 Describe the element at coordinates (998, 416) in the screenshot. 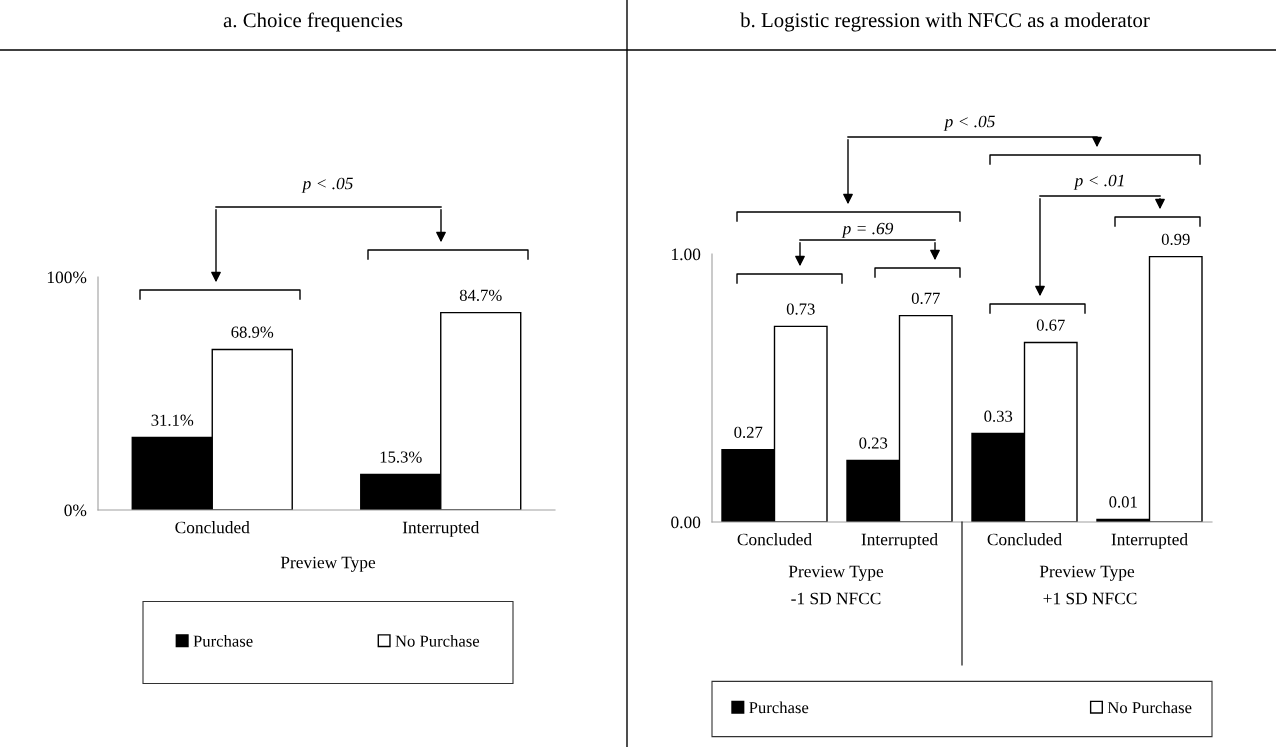

I see `data-label: 0.33` at that location.